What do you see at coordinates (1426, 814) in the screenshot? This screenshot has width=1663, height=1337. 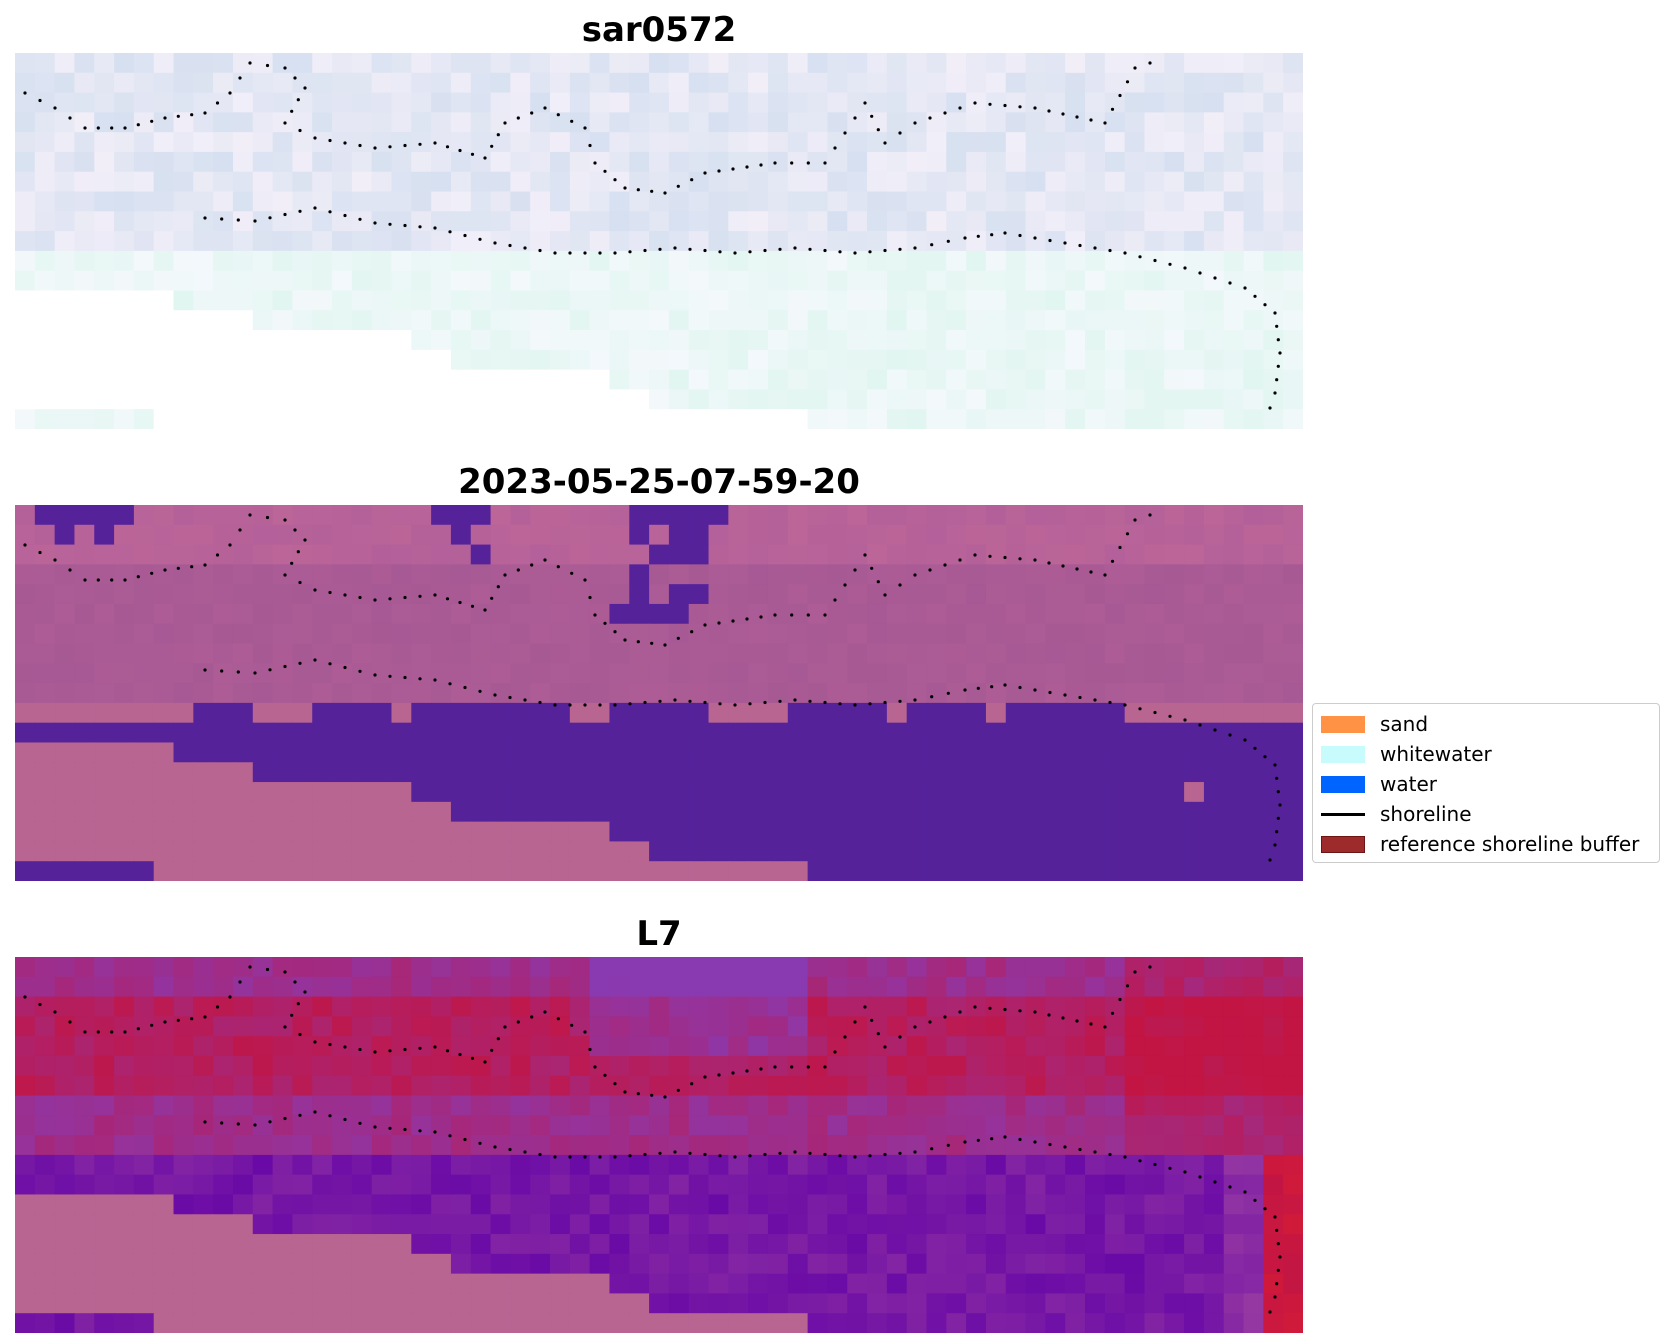 I see `legend-label-shoreline: shoreline` at bounding box center [1426, 814].